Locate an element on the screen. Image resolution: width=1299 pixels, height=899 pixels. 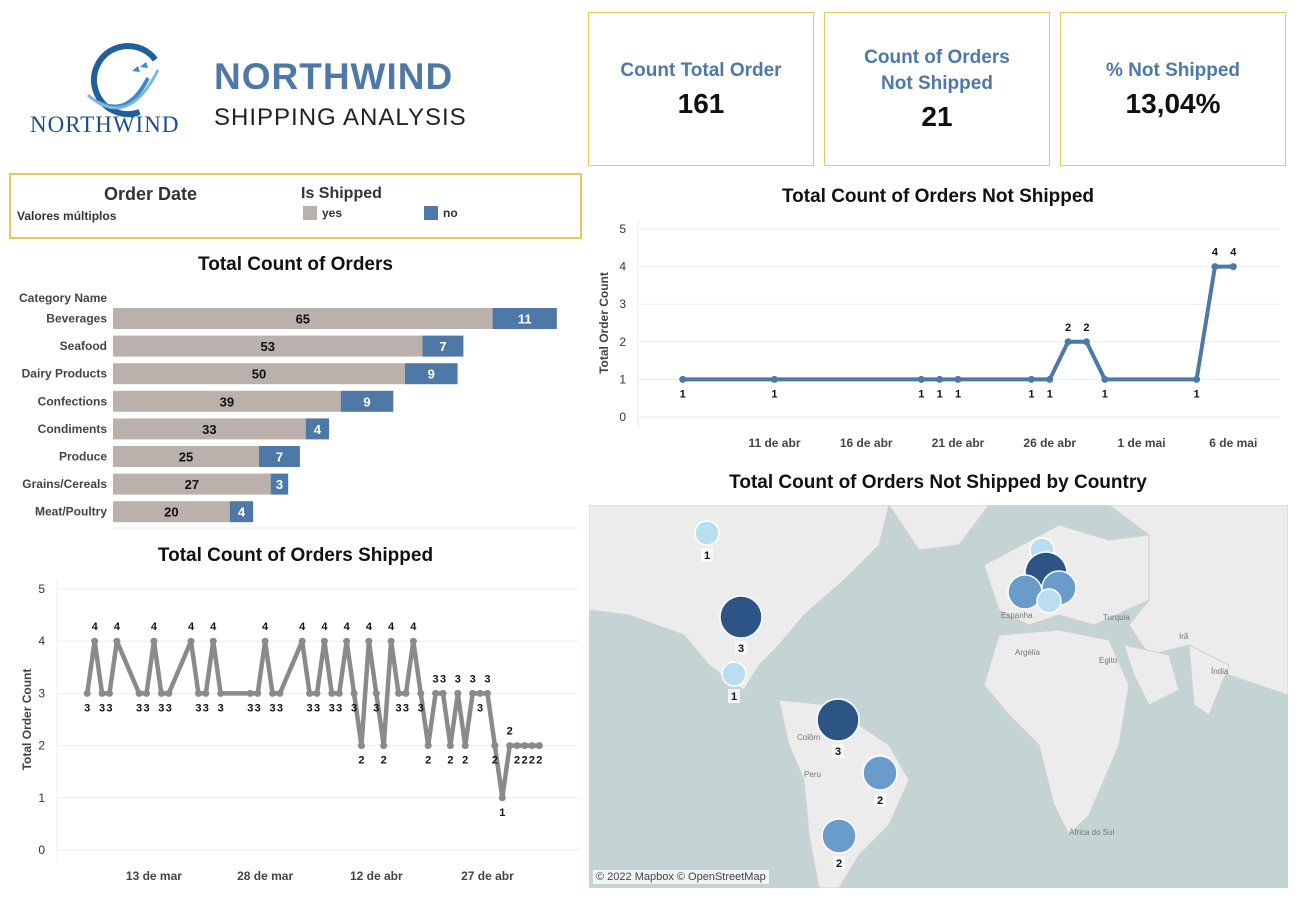
bar-label: 9 is located at coordinates (366, 401).